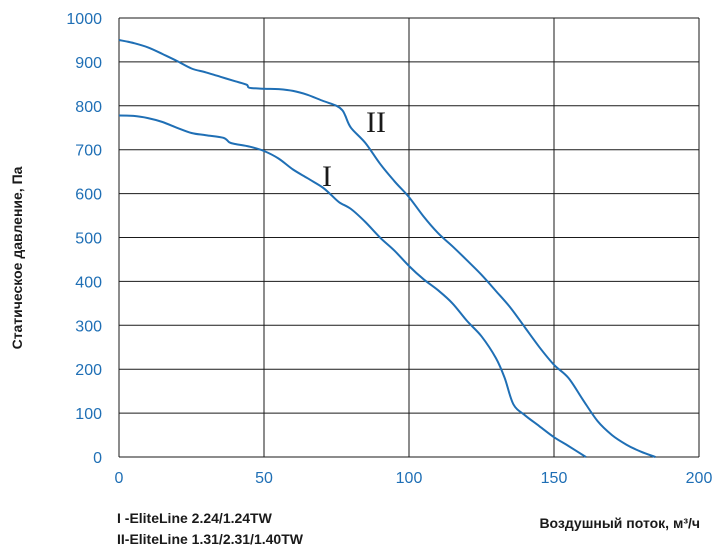  Describe the element at coordinates (88, 326) in the screenshot. I see `y-tick-label: 300` at that location.